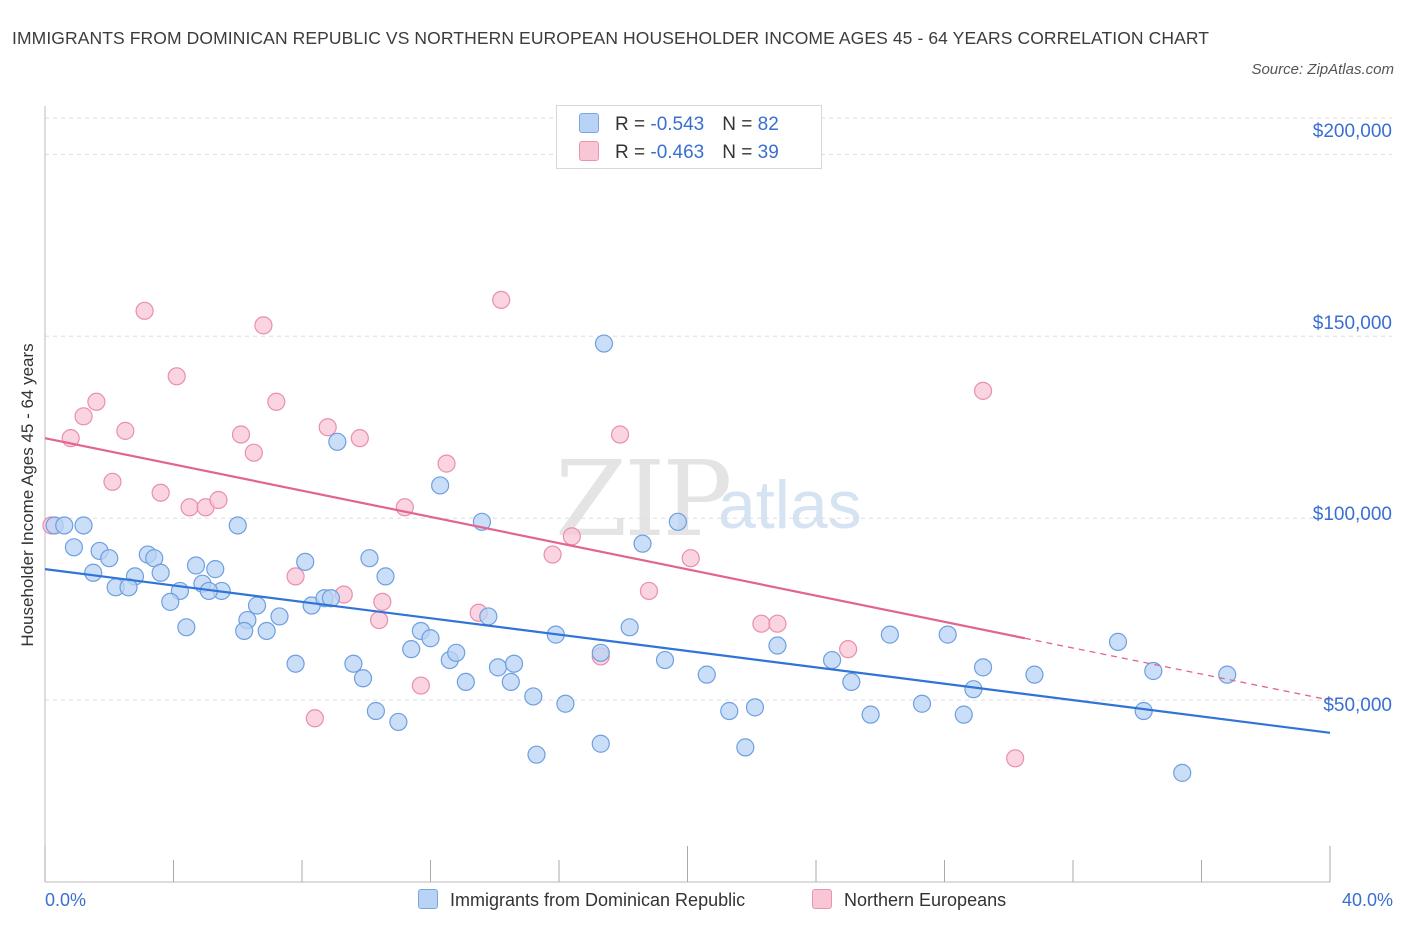 The height and width of the screenshot is (930, 1406). Describe the element at coordinates (768, 152) in the screenshot. I see `n-value: 39` at that location.